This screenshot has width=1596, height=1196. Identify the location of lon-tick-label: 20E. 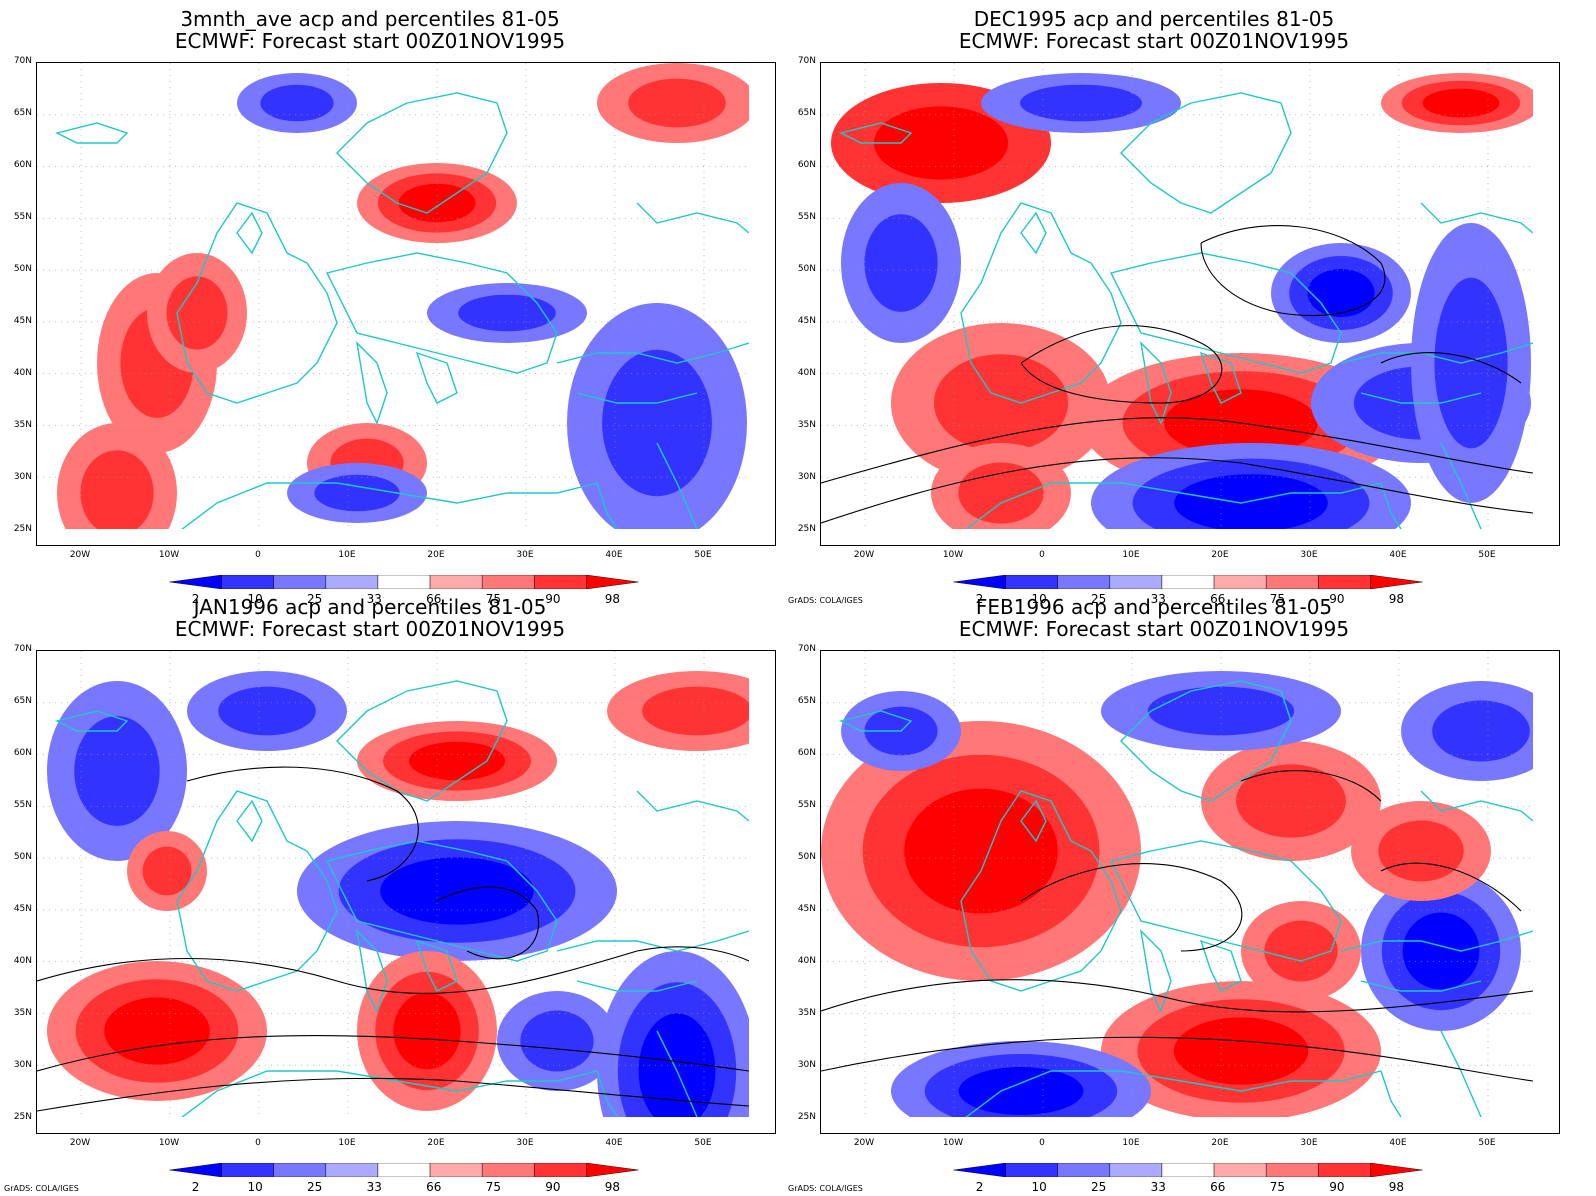
(1220, 555).